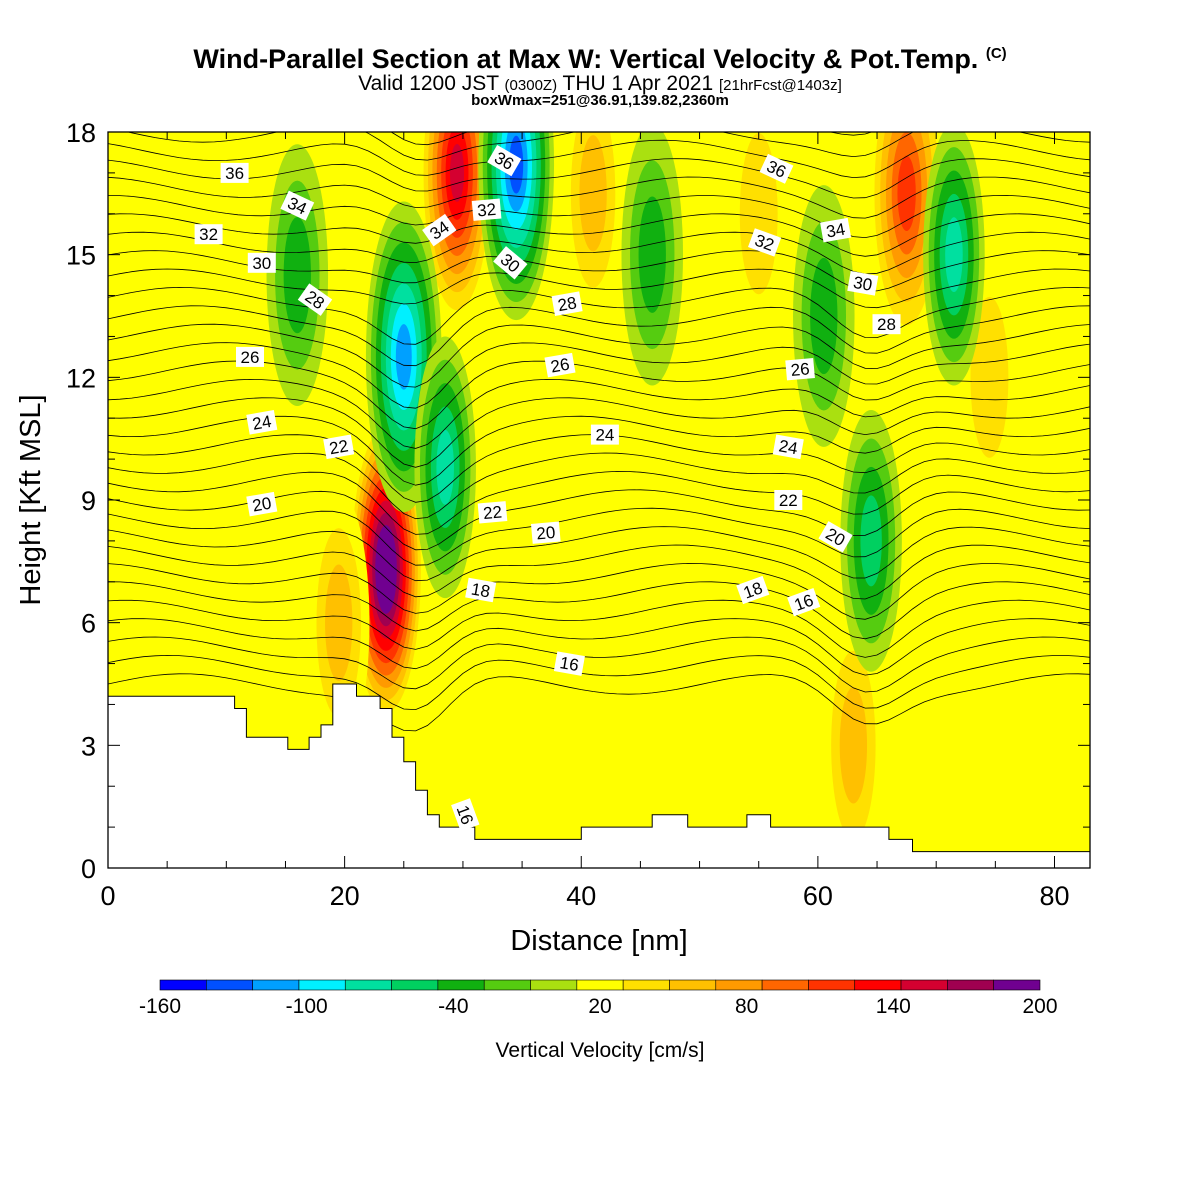 The image size is (1200, 1200). Describe the element at coordinates (428, 83) in the screenshot. I see `valid-prefix: Valid 1200 JST` at that location.